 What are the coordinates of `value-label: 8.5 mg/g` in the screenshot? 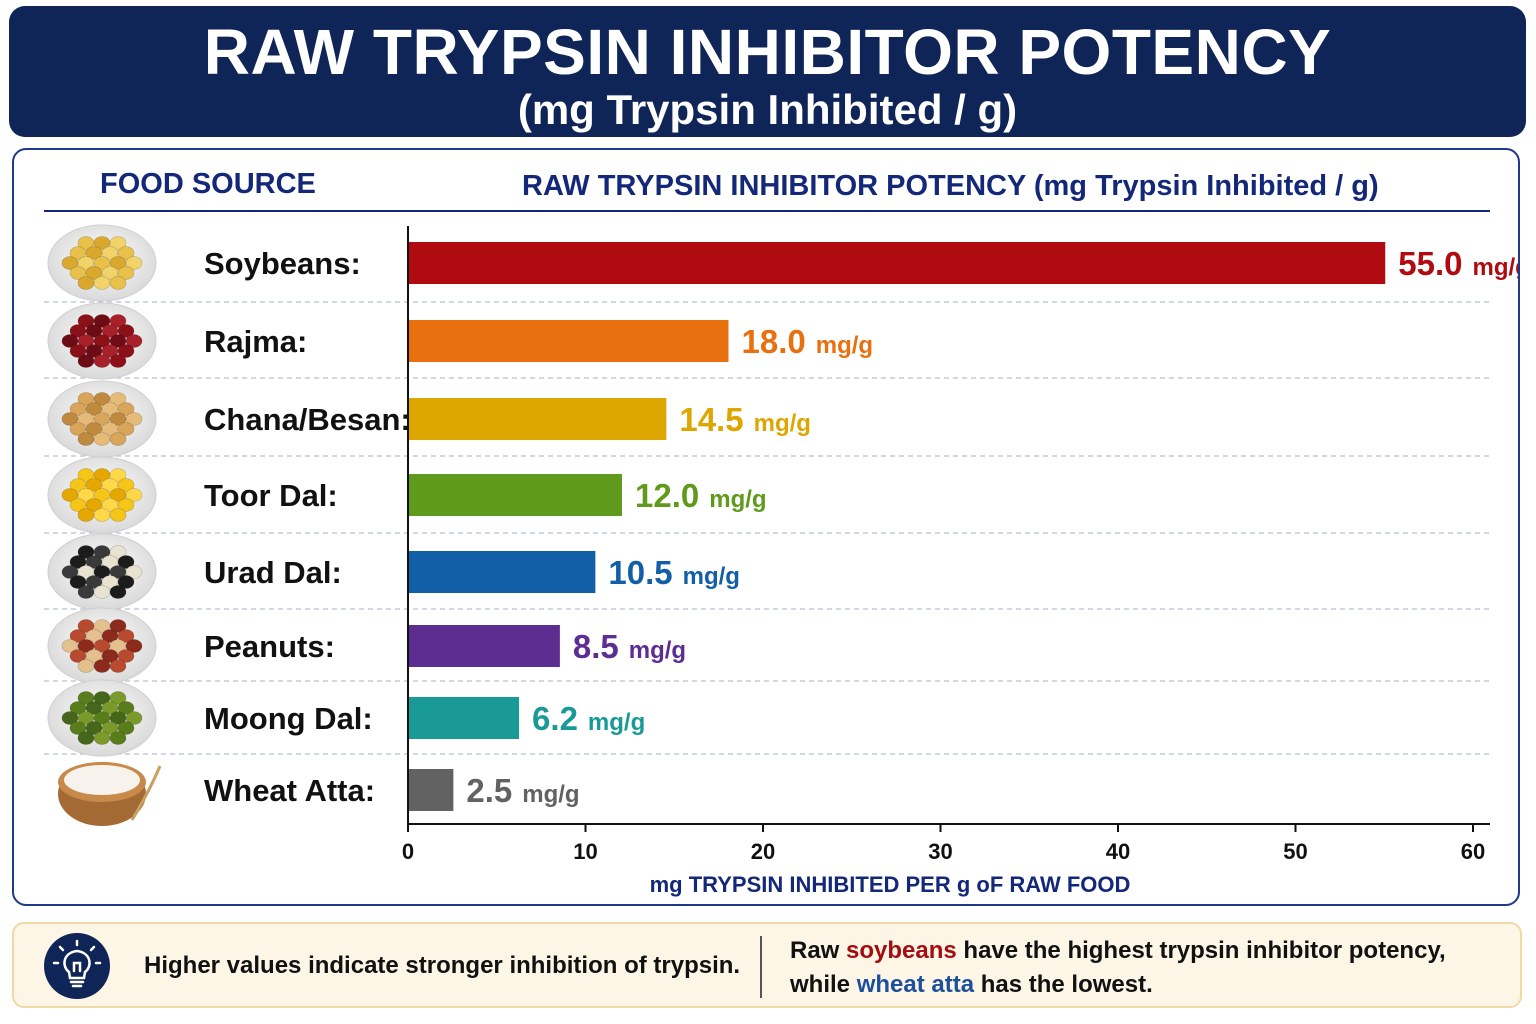 It's located at (629, 646).